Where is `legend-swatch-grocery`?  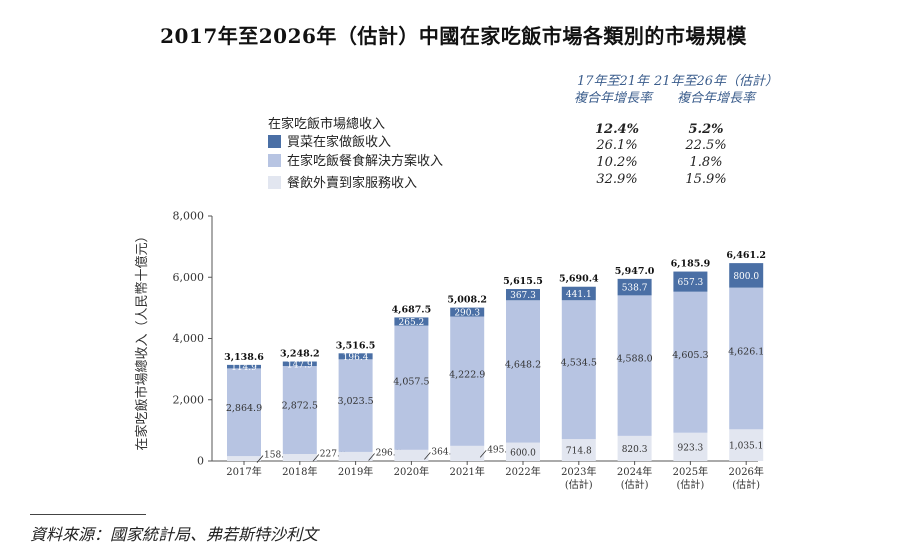 legend-swatch-grocery is located at coordinates (274, 141).